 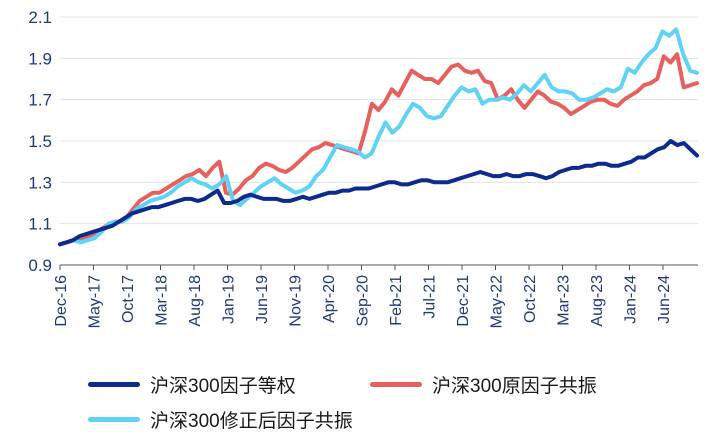 I want to click on y-tick-label: 1.7, so click(x=40, y=100).